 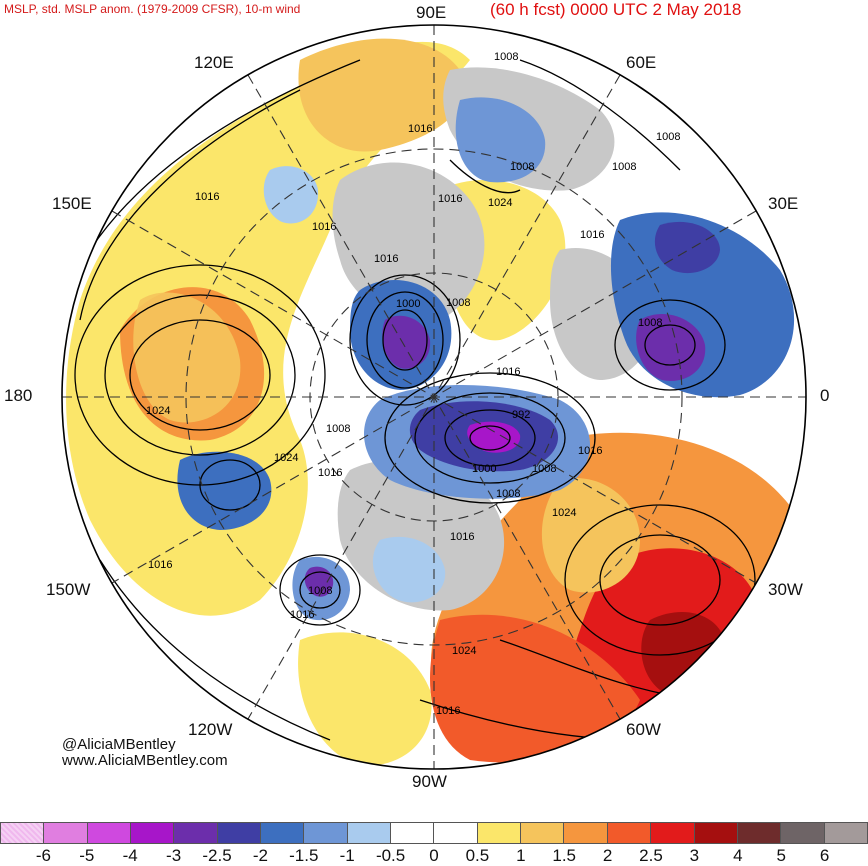 I want to click on longitude-label-0: 0, so click(x=825, y=395).